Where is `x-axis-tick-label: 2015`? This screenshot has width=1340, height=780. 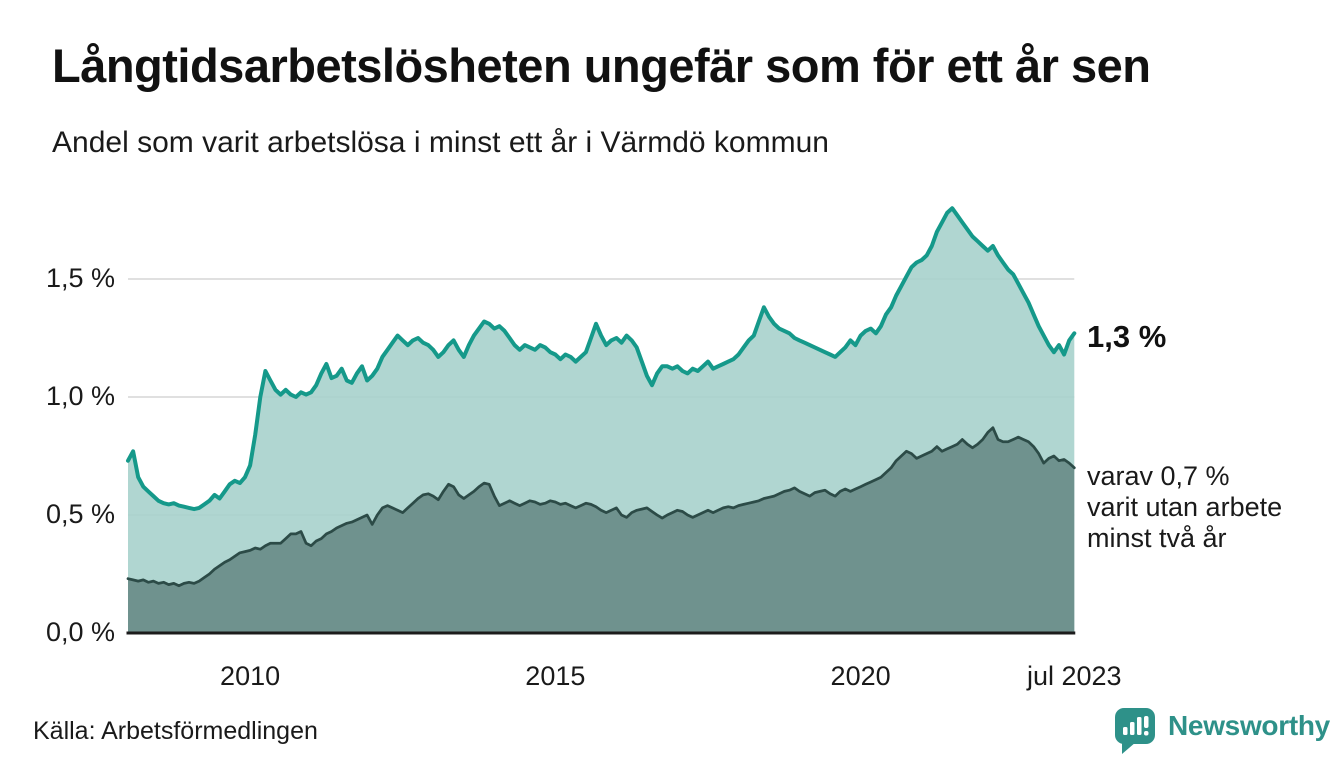
x-axis-tick-label: 2015 is located at coordinates (555, 676).